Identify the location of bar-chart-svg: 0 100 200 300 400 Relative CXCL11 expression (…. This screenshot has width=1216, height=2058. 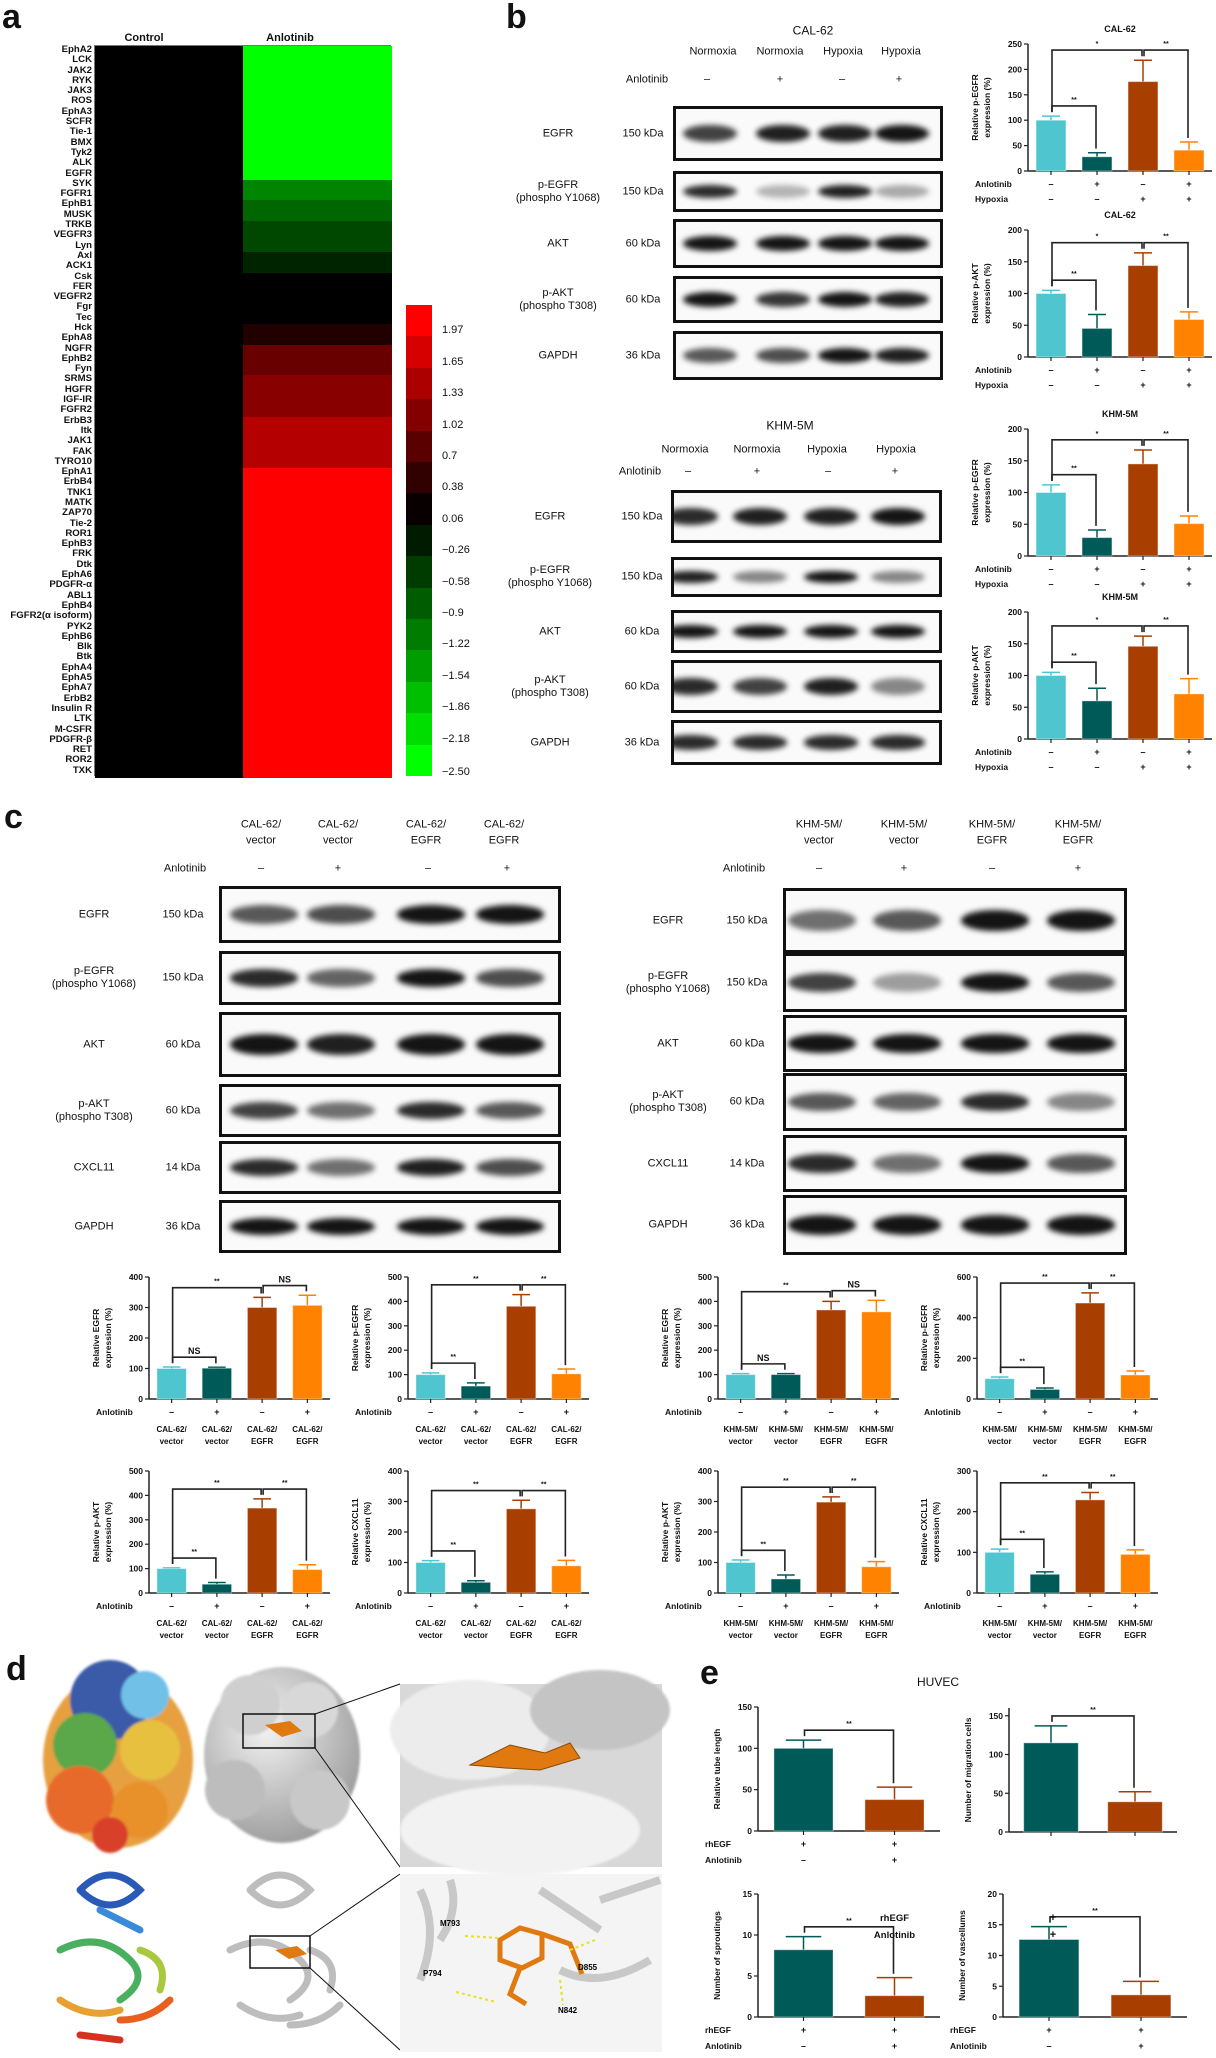
(469, 1553).